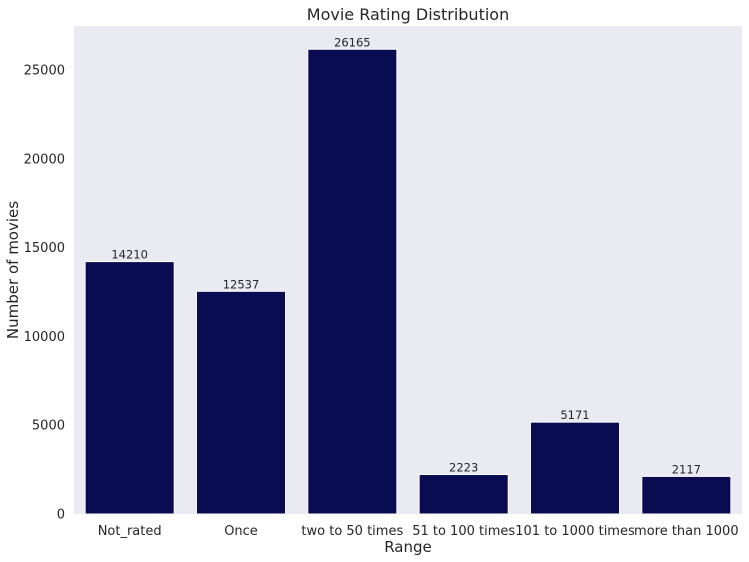 The image size is (749, 562). What do you see at coordinates (44, 159) in the screenshot?
I see `y-tick-label-4: 20000` at bounding box center [44, 159].